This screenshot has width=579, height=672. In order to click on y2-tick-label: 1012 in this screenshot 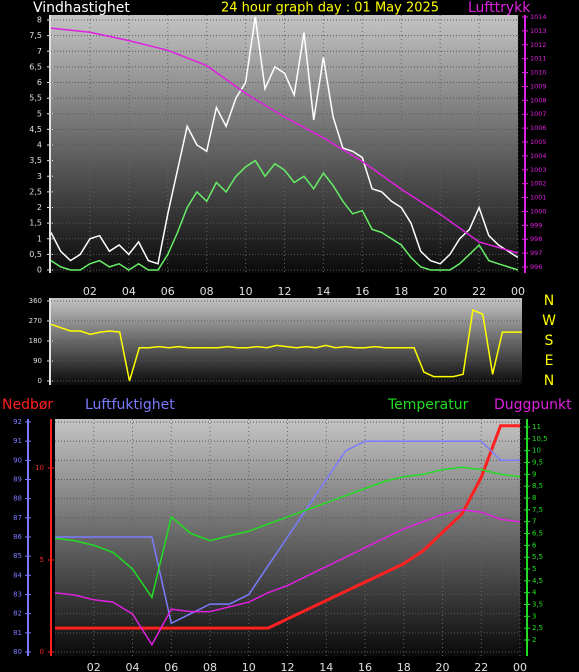, I will do `click(538, 45)`.